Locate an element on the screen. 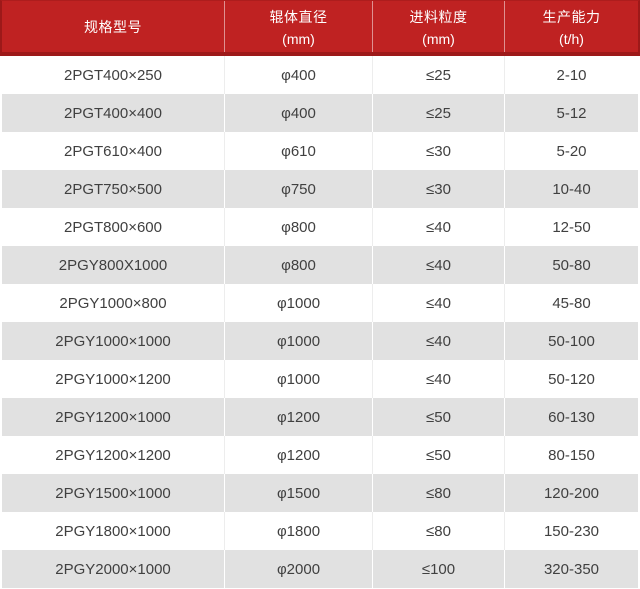 Image resolution: width=640 pixels, height=589 pixels. header-label: 生产能力 is located at coordinates (571, 16).